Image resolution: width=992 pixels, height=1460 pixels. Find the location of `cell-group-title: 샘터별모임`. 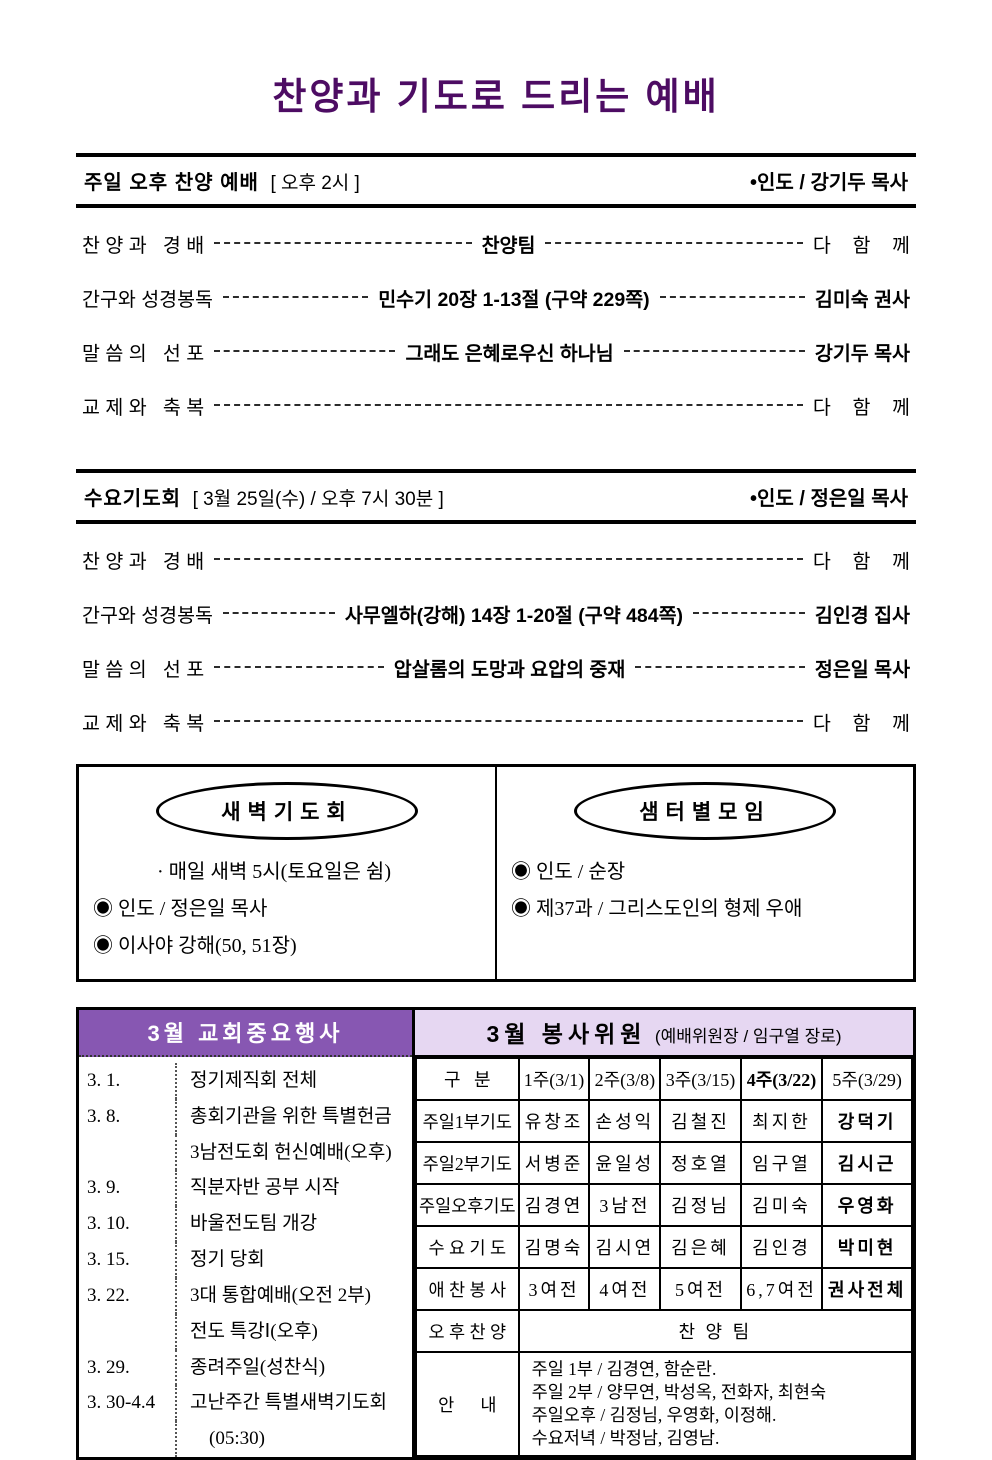

cell-group-title: 샘터별모임 is located at coordinates (705, 811).